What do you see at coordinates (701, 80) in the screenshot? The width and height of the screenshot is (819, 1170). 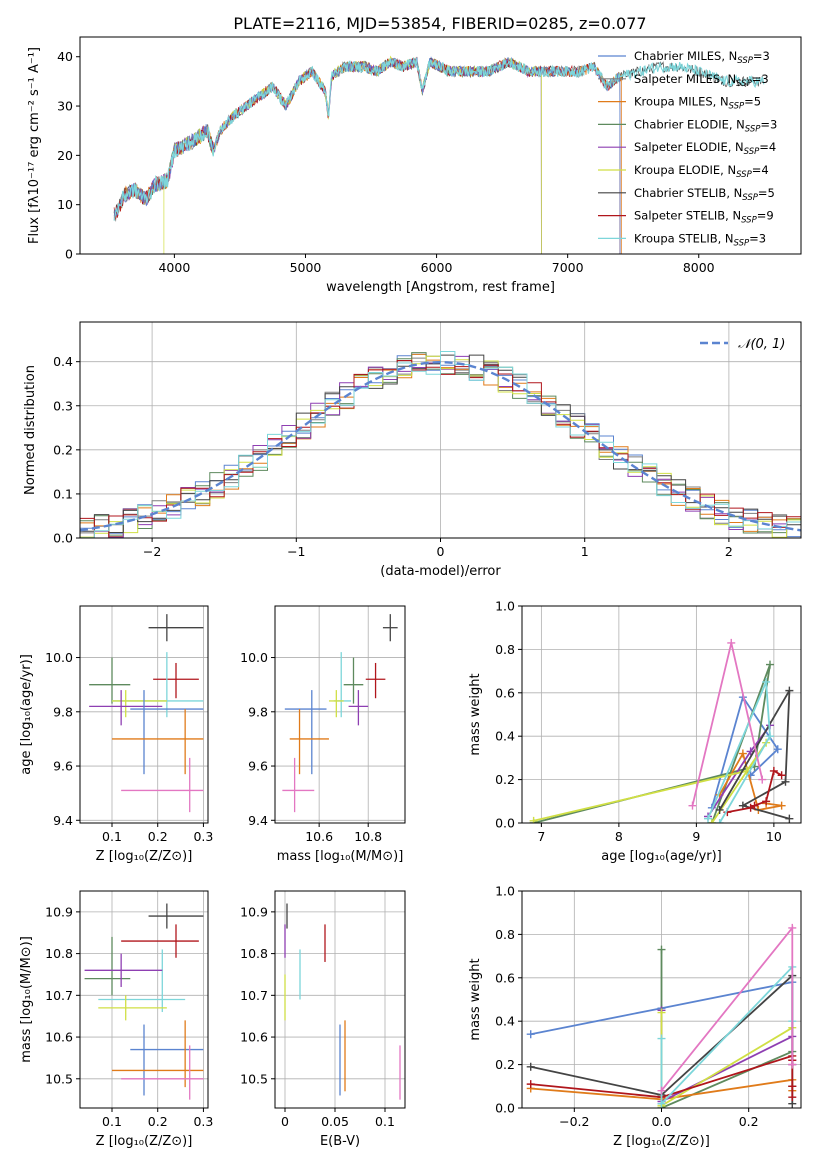 I see `legend-label: Salpeter MILES, NSSP=3` at bounding box center [701, 80].